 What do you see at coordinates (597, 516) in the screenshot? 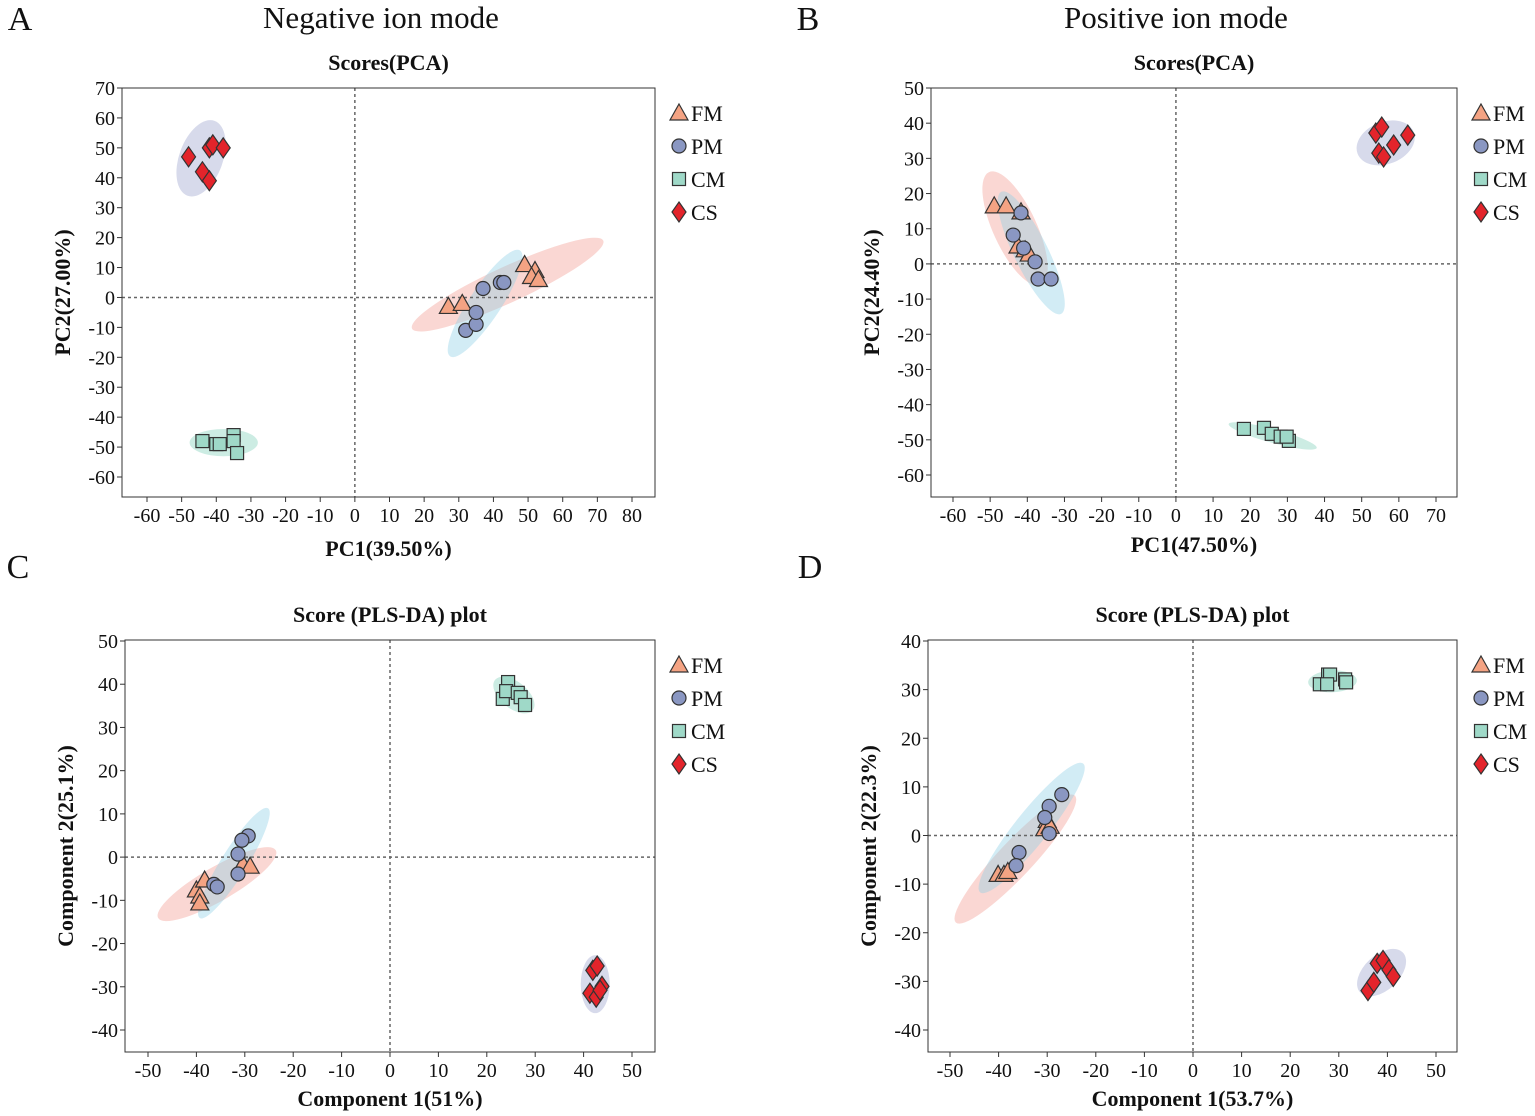
I see `x-tick-label: 70` at bounding box center [597, 516].